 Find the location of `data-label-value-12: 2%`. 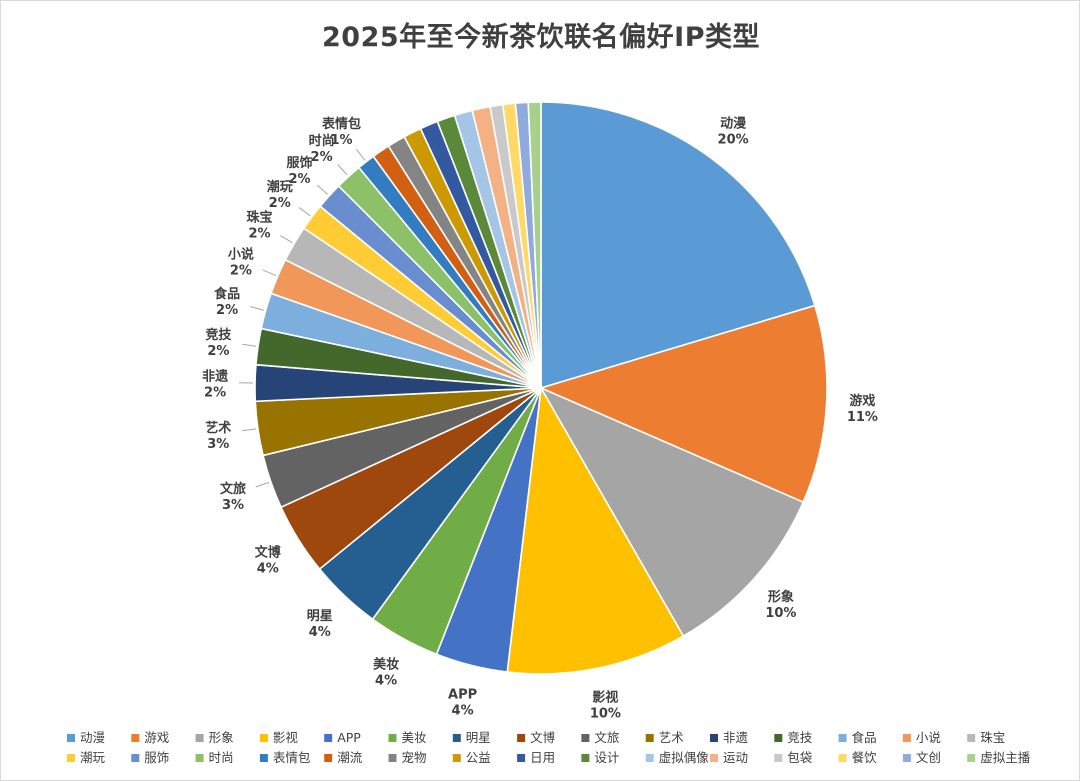

data-label-value-12: 2% is located at coordinates (227, 310).